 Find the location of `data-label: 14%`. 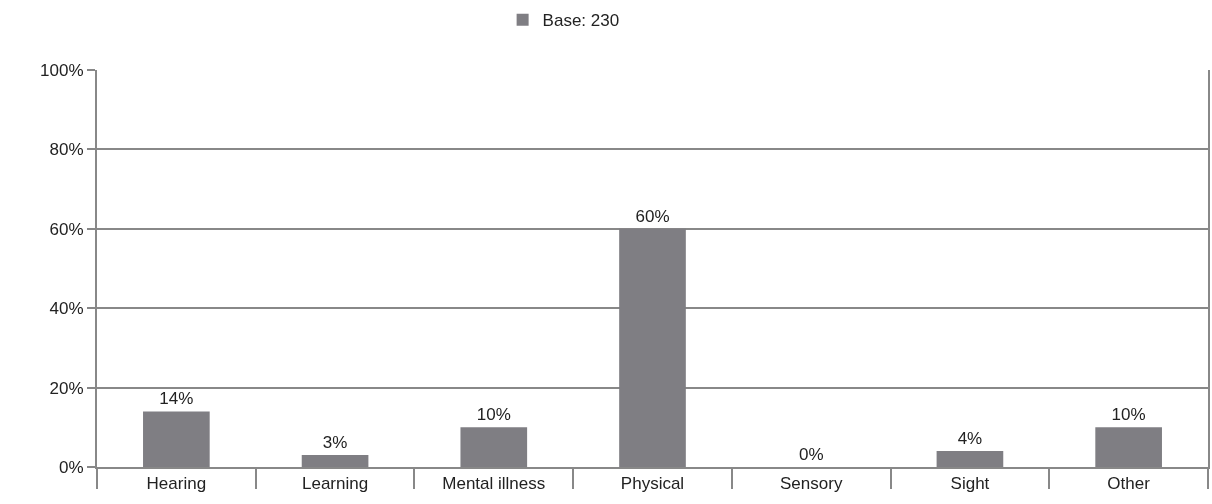

data-label: 14% is located at coordinates (176, 399).